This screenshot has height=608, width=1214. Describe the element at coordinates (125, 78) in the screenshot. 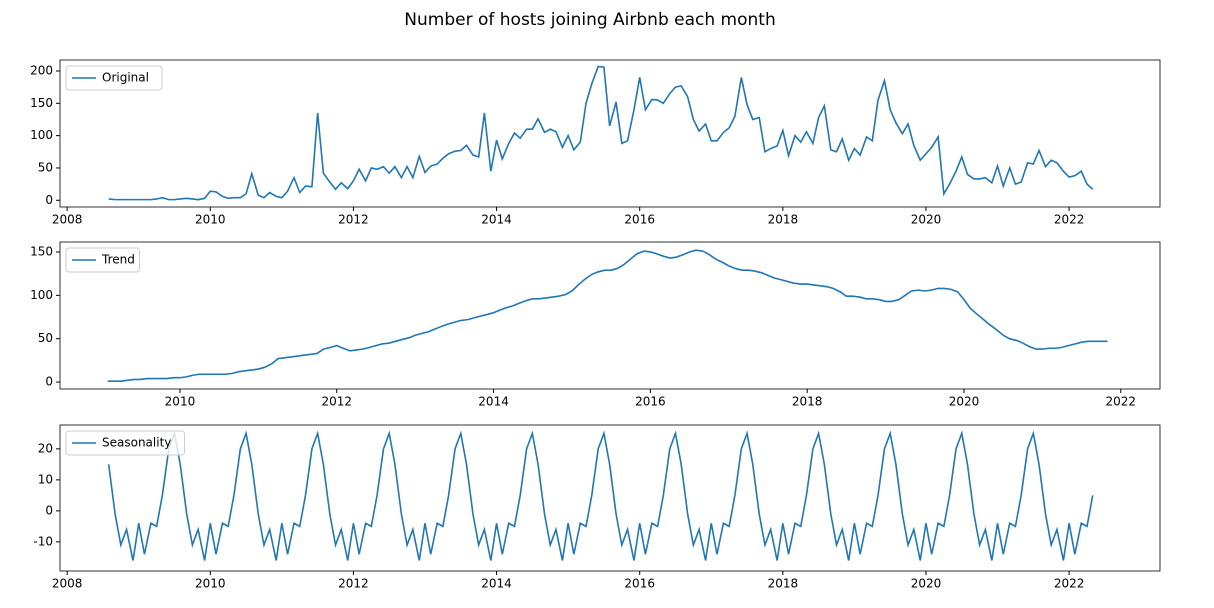

I see `legend-label: Original` at that location.